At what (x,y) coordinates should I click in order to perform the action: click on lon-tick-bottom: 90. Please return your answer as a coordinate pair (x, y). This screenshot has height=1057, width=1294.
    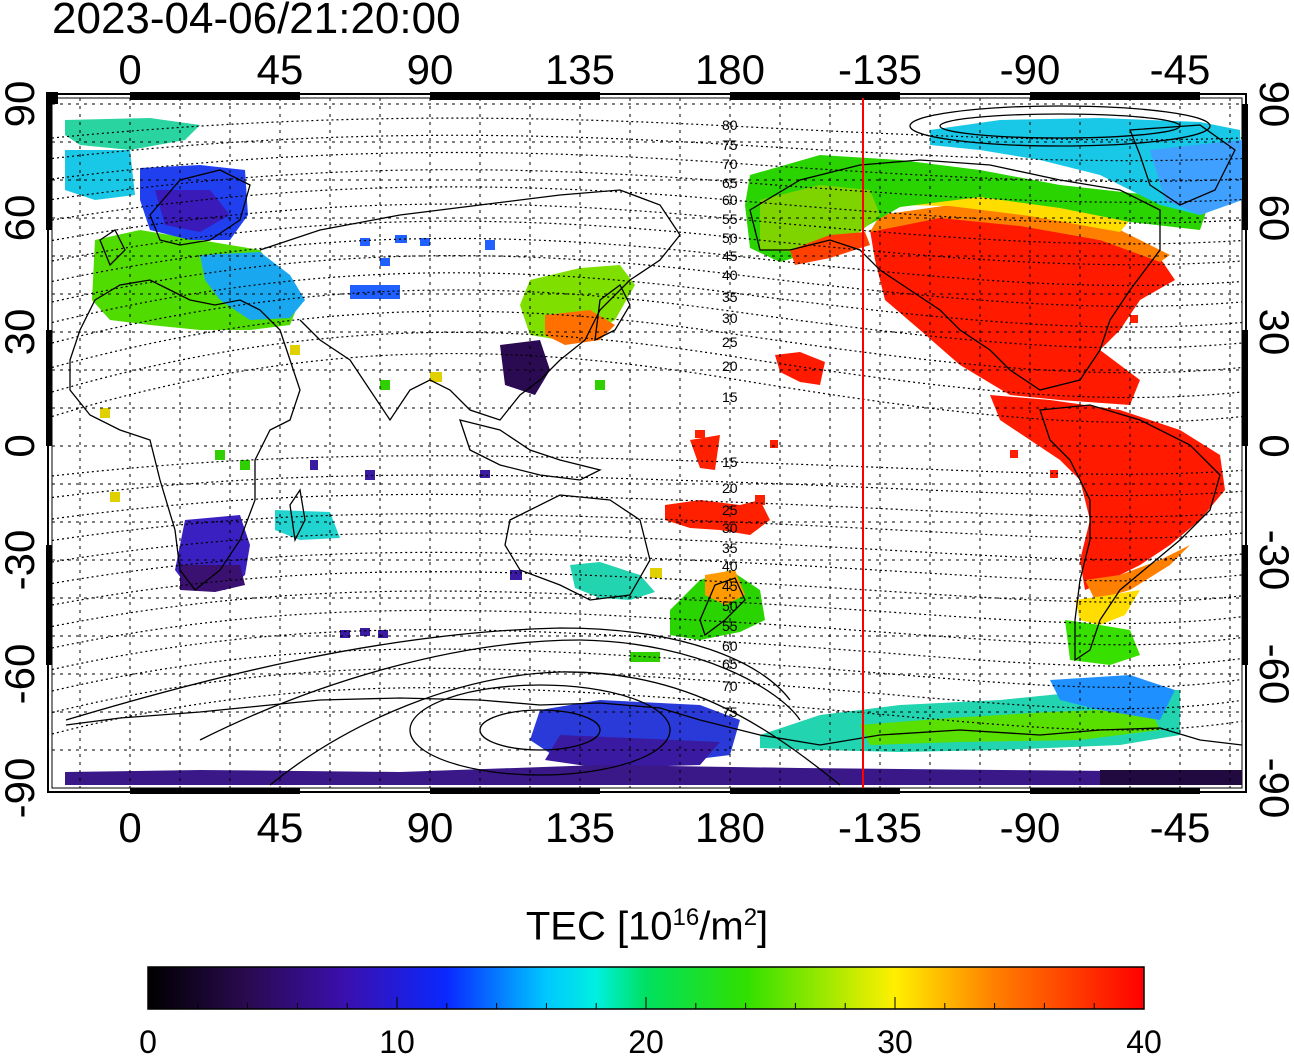
    Looking at the image, I should click on (430, 827).